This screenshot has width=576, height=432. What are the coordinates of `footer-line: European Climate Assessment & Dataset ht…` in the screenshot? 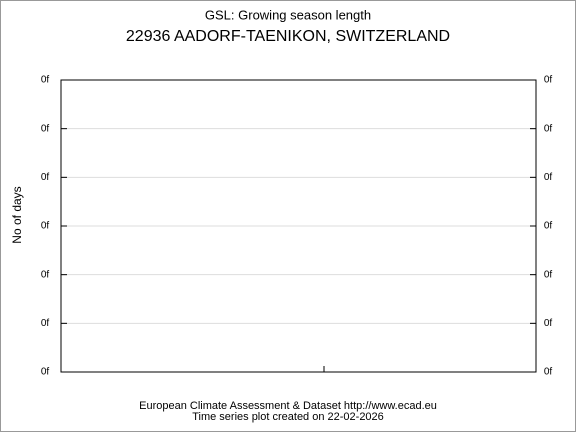 It's located at (288, 406).